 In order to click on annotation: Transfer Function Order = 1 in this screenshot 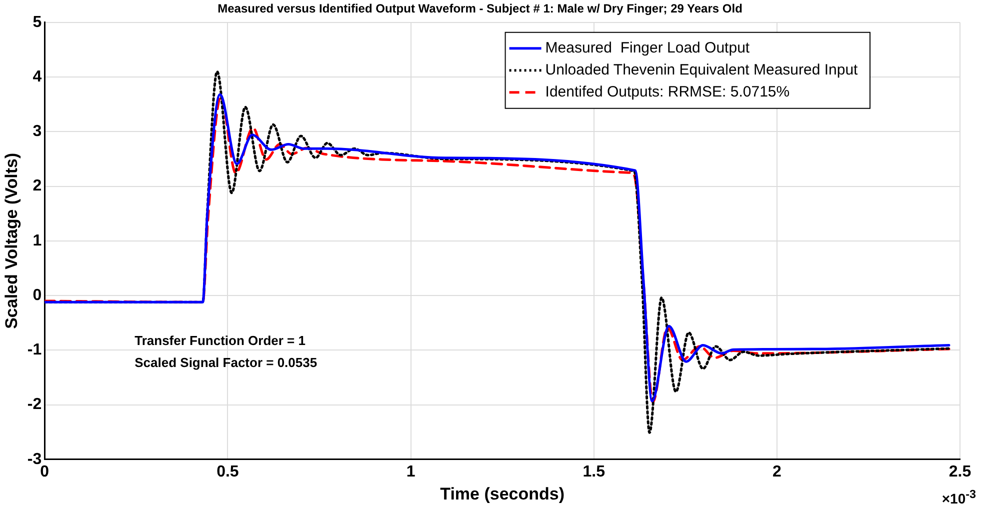, I will do `click(220, 340)`.